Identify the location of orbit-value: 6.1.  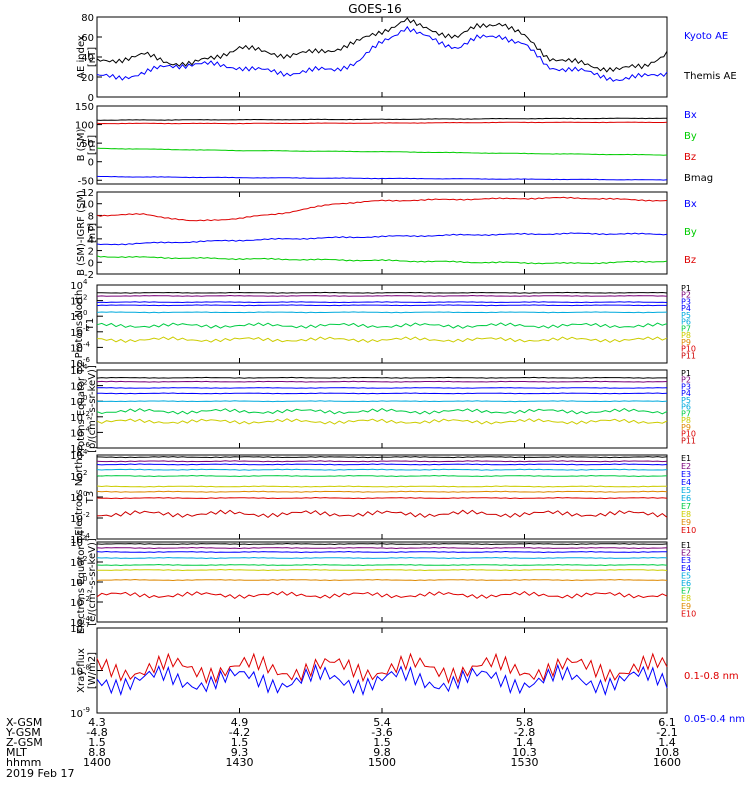
(667, 722).